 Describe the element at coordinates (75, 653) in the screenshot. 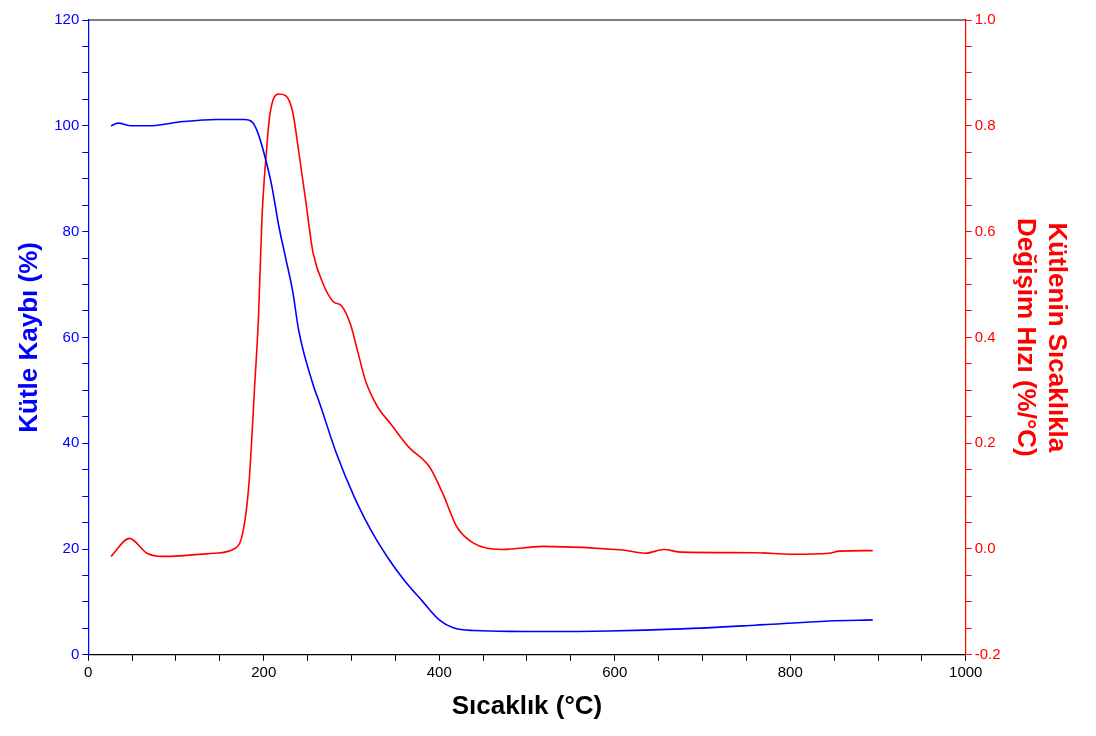

I see `y-tick-label: 0` at that location.